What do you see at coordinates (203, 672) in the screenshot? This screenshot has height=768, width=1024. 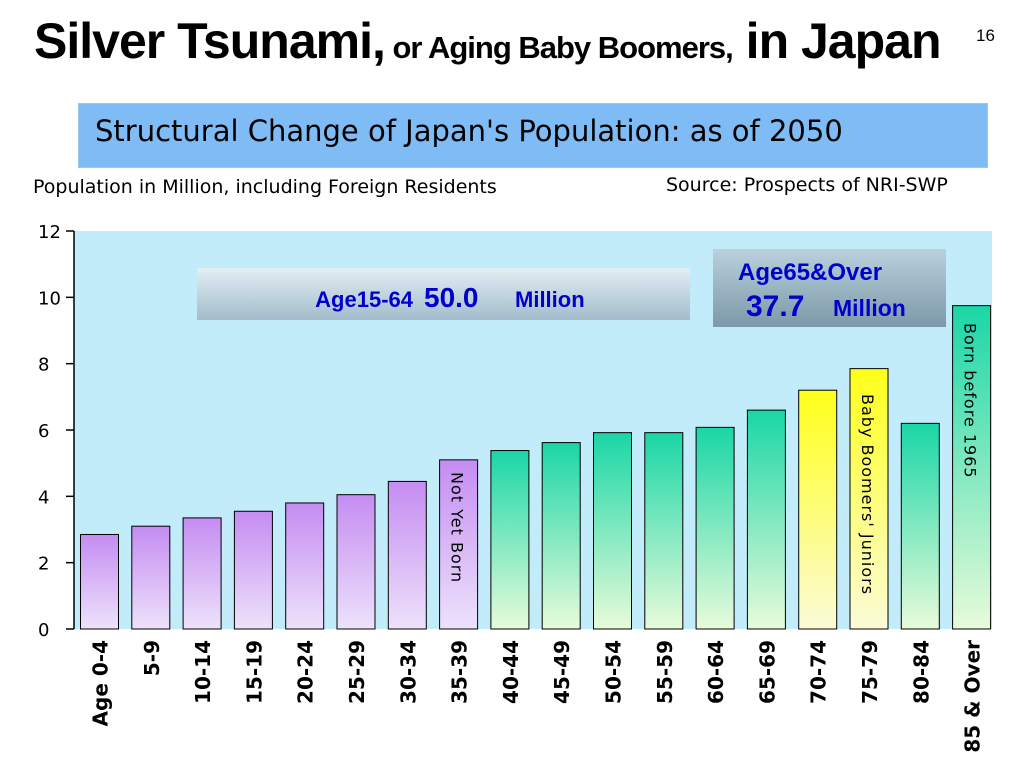 I see `x-tick-label: 10-14` at bounding box center [203, 672].